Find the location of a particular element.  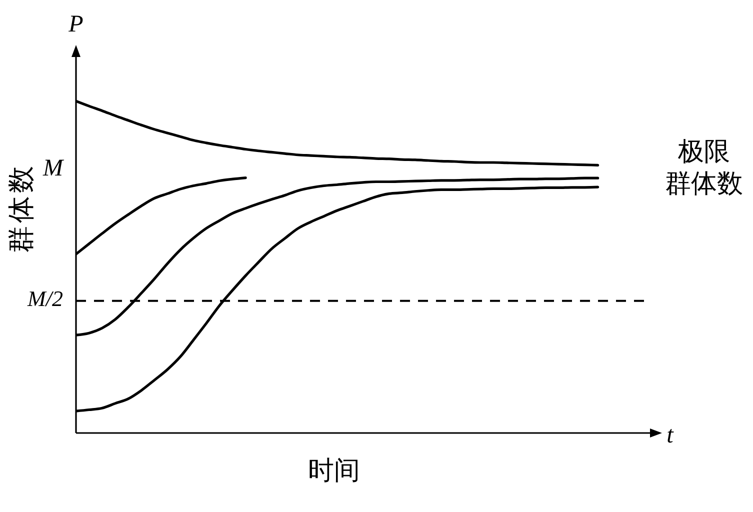

x-axis-title: 时间 is located at coordinates (334, 470).